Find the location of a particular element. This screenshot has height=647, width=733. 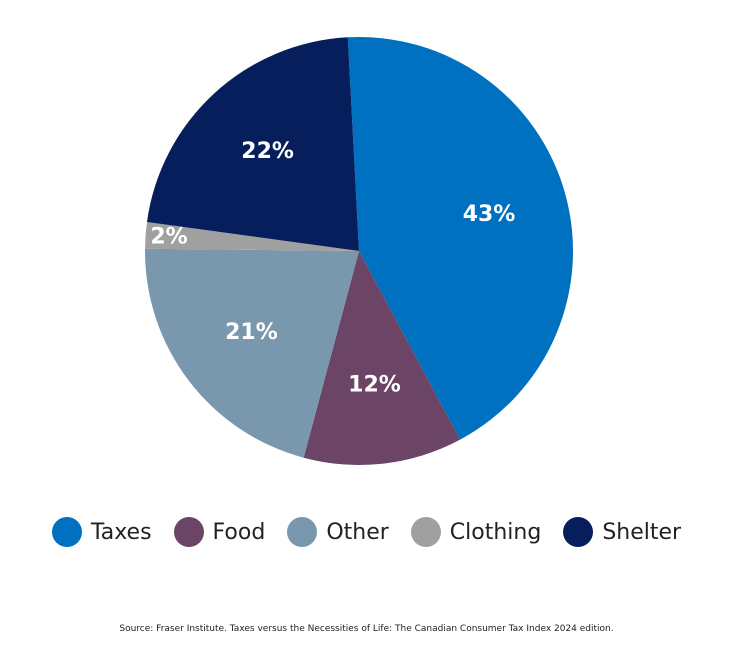

legend-item-clothing: Clothing is located at coordinates (476, 532).